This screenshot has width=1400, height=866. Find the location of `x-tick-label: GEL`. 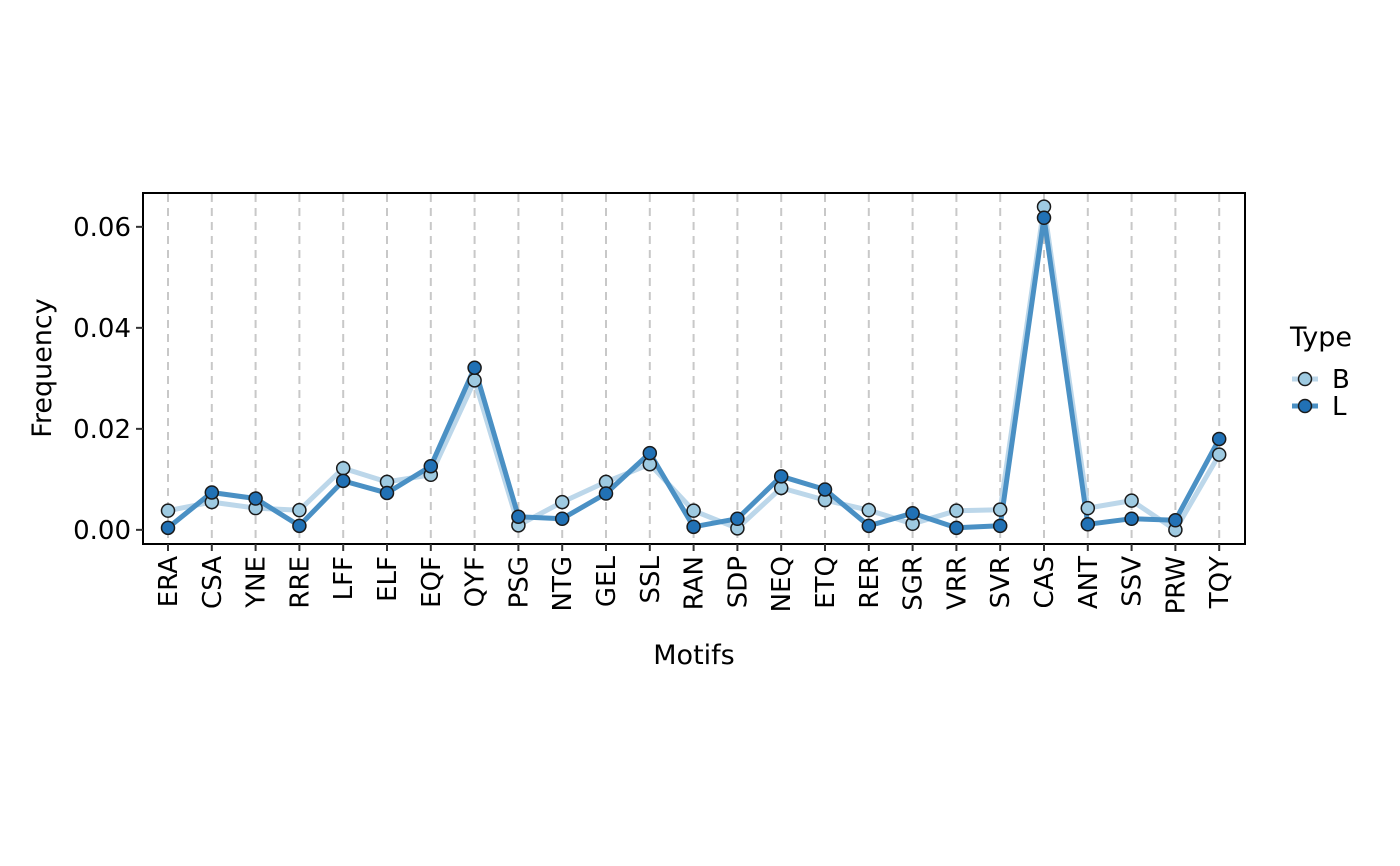

x-tick-label: GEL is located at coordinates (607, 581).